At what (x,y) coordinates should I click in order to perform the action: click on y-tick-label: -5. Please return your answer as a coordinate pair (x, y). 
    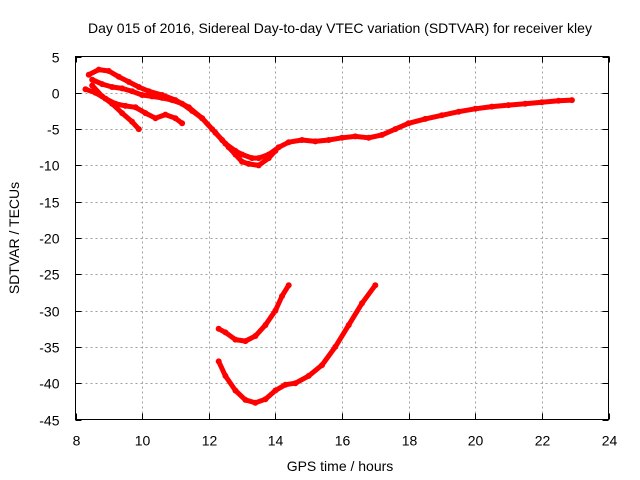
    Looking at the image, I should click on (53, 130).